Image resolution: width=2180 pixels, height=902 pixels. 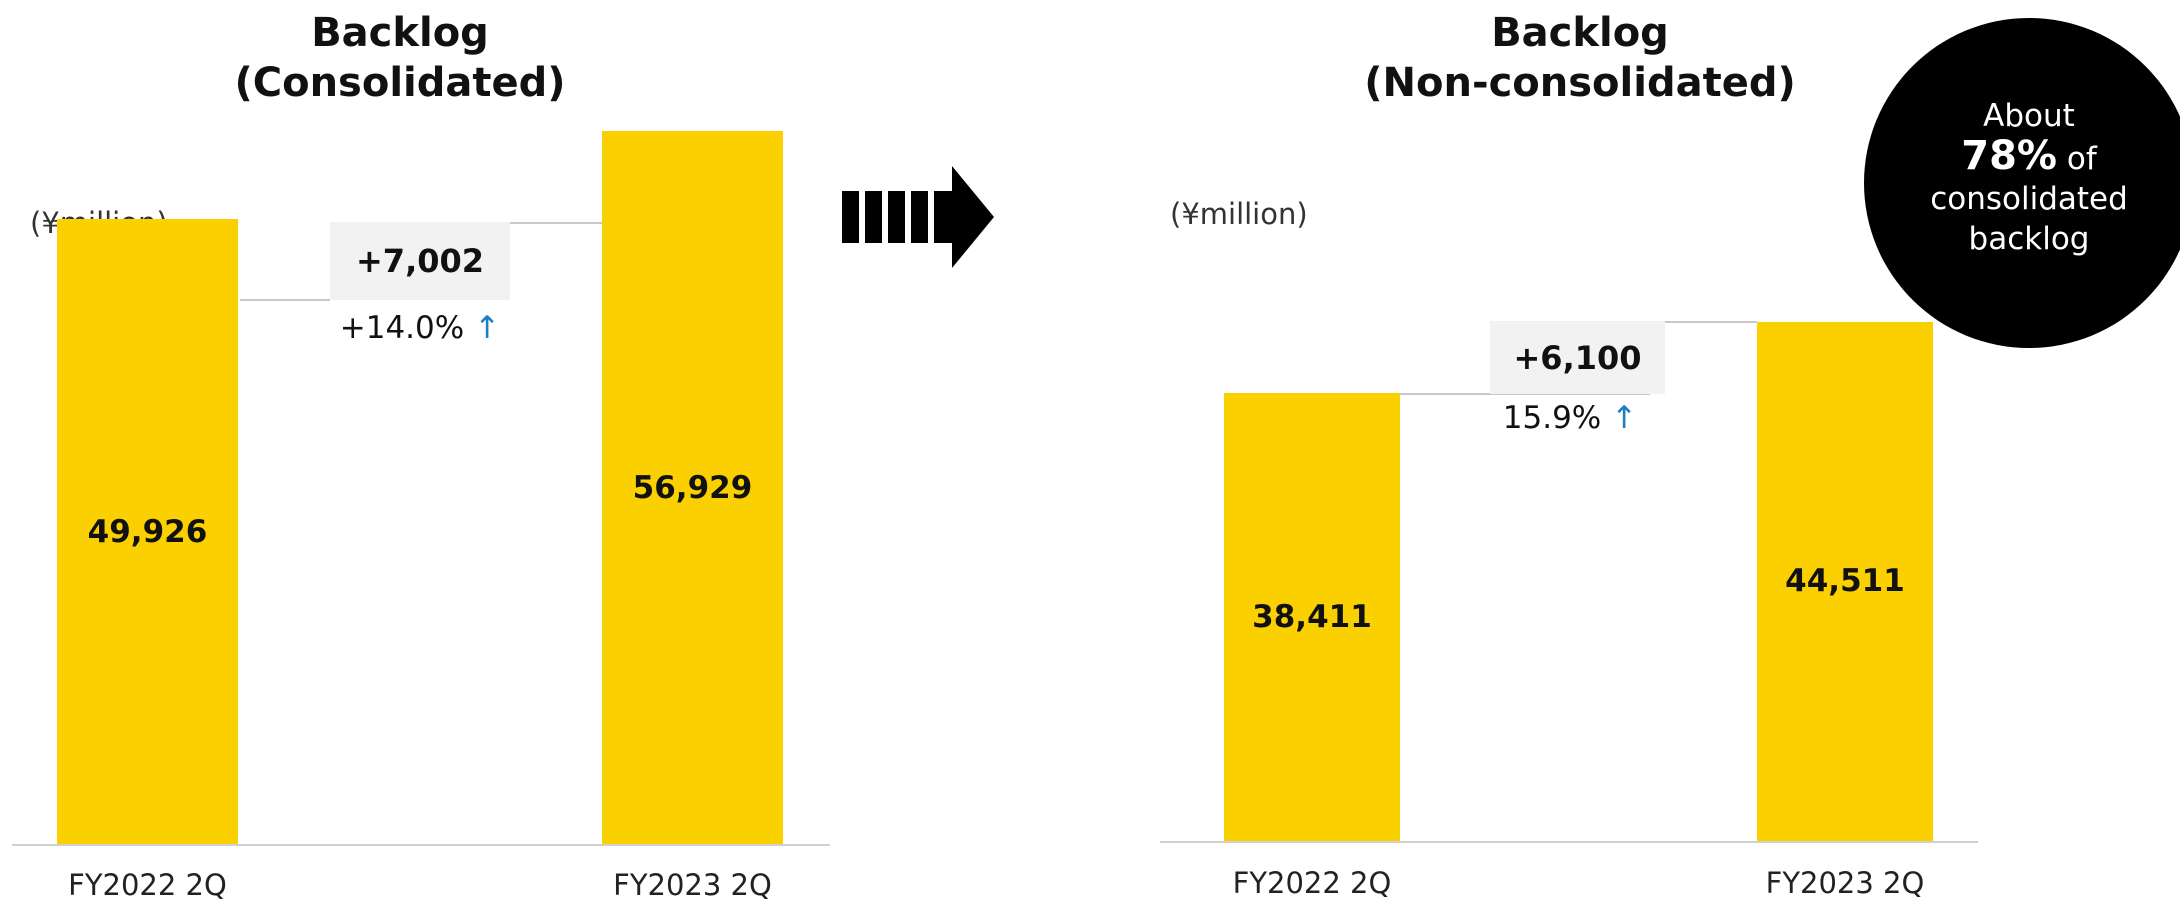 What do you see at coordinates (1552, 418) in the screenshot?
I see `change-percent-value: 15.9%` at bounding box center [1552, 418].